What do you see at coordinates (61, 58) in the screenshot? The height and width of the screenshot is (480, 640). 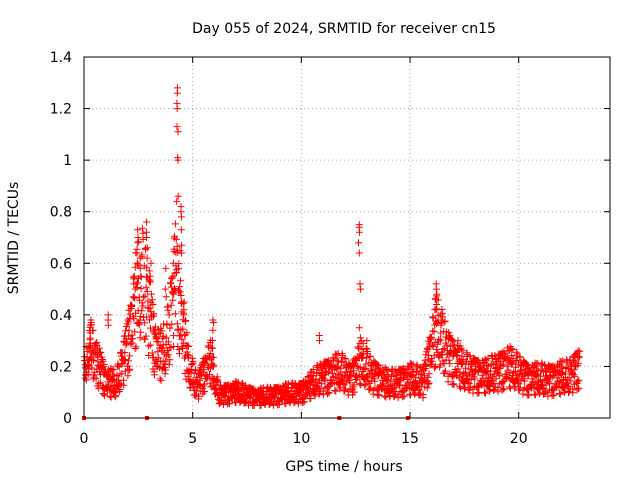 I see `y-tick-label: 1.4` at bounding box center [61, 58].